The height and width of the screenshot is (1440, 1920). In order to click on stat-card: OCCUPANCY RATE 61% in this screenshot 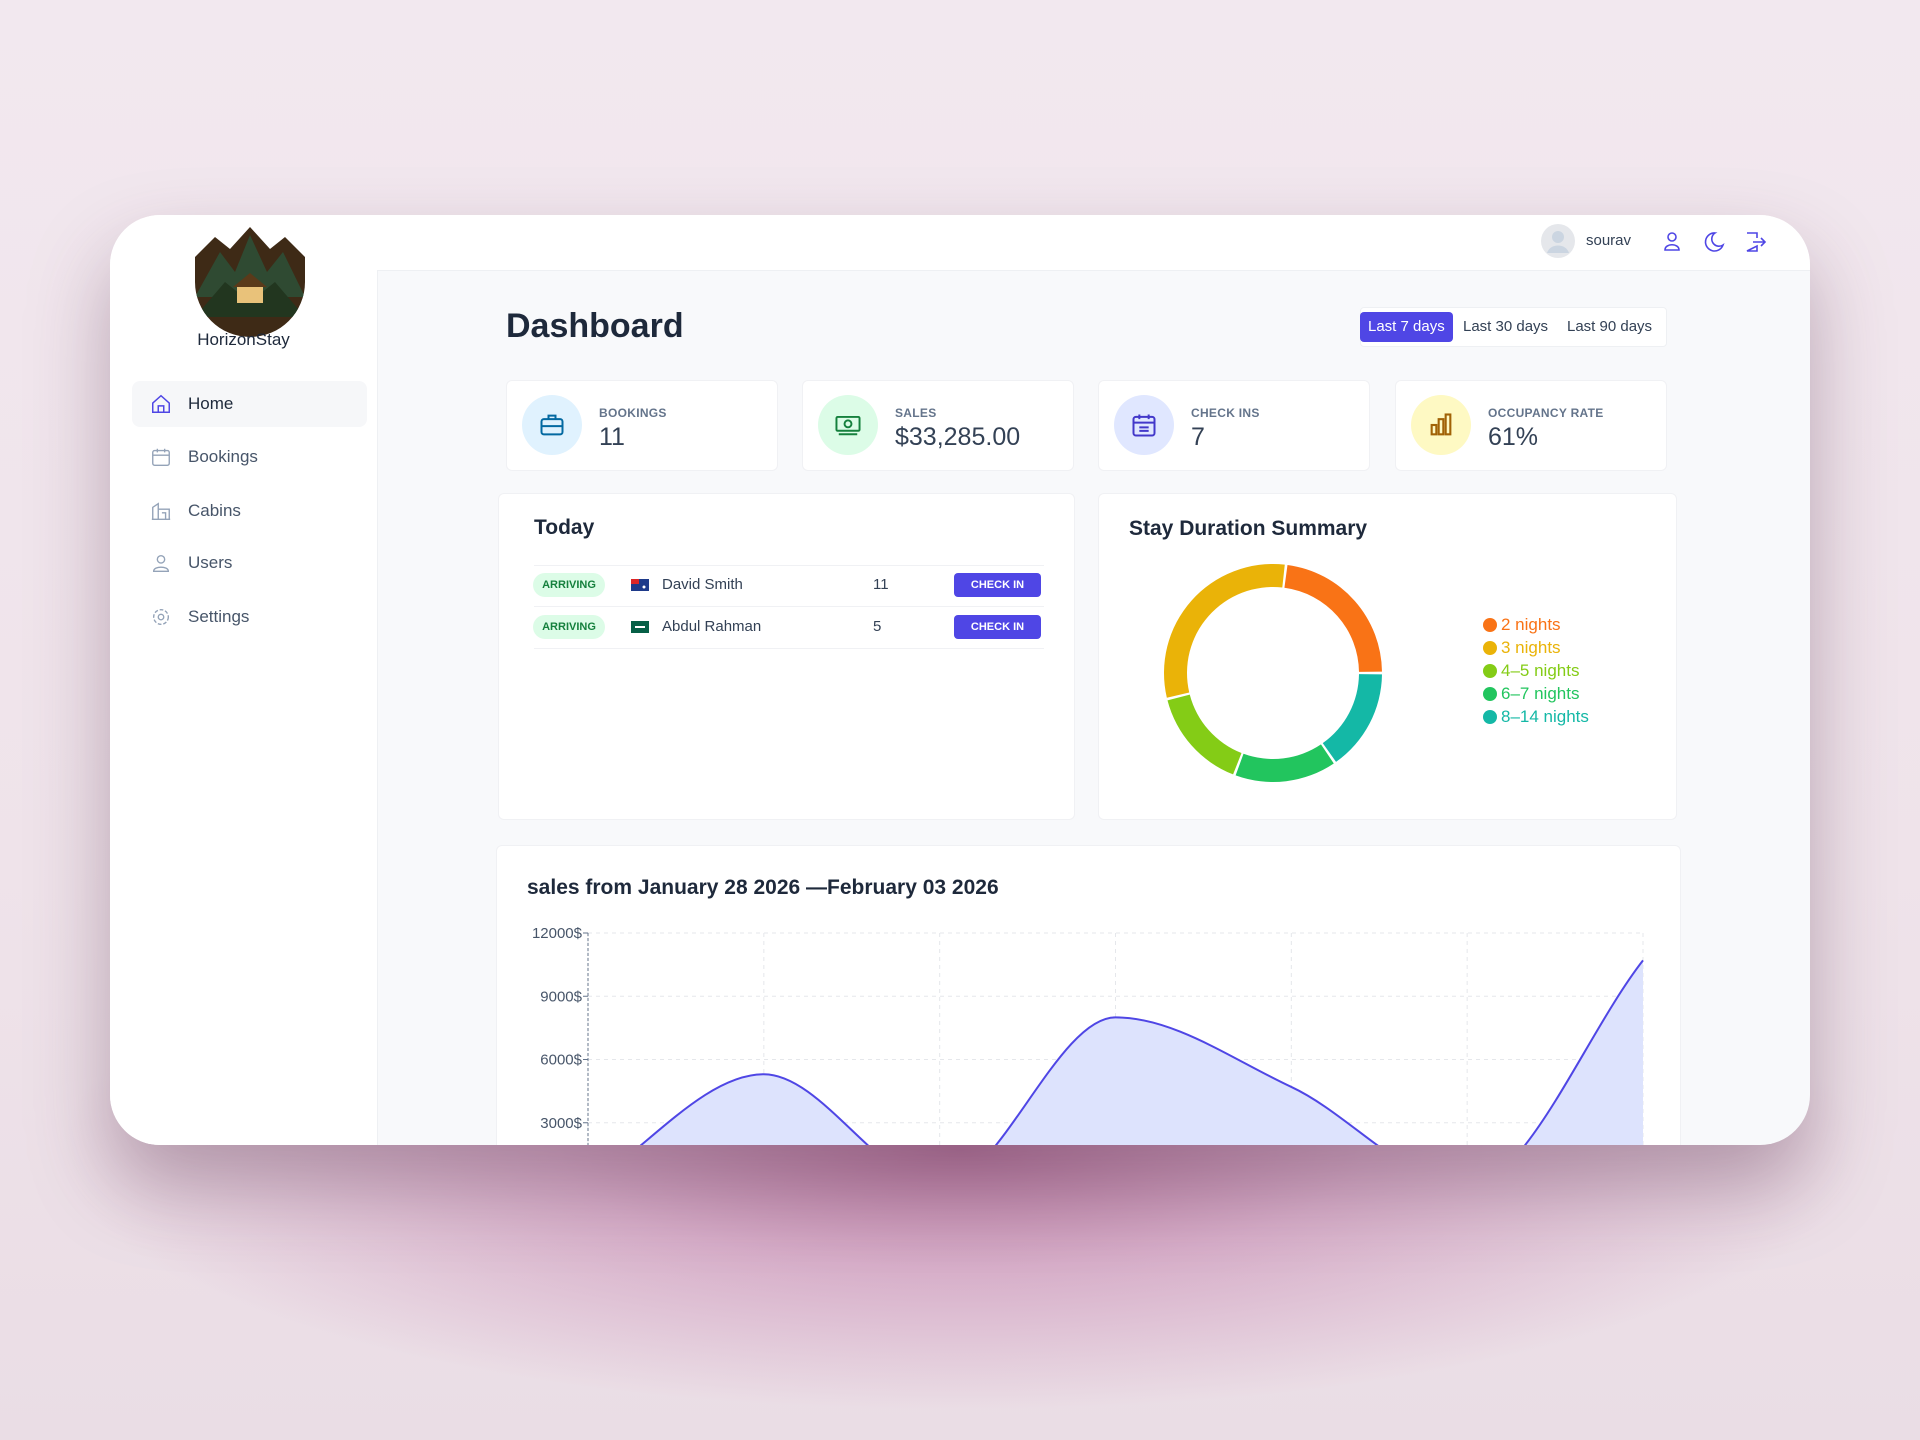, I will do `click(1531, 425)`.